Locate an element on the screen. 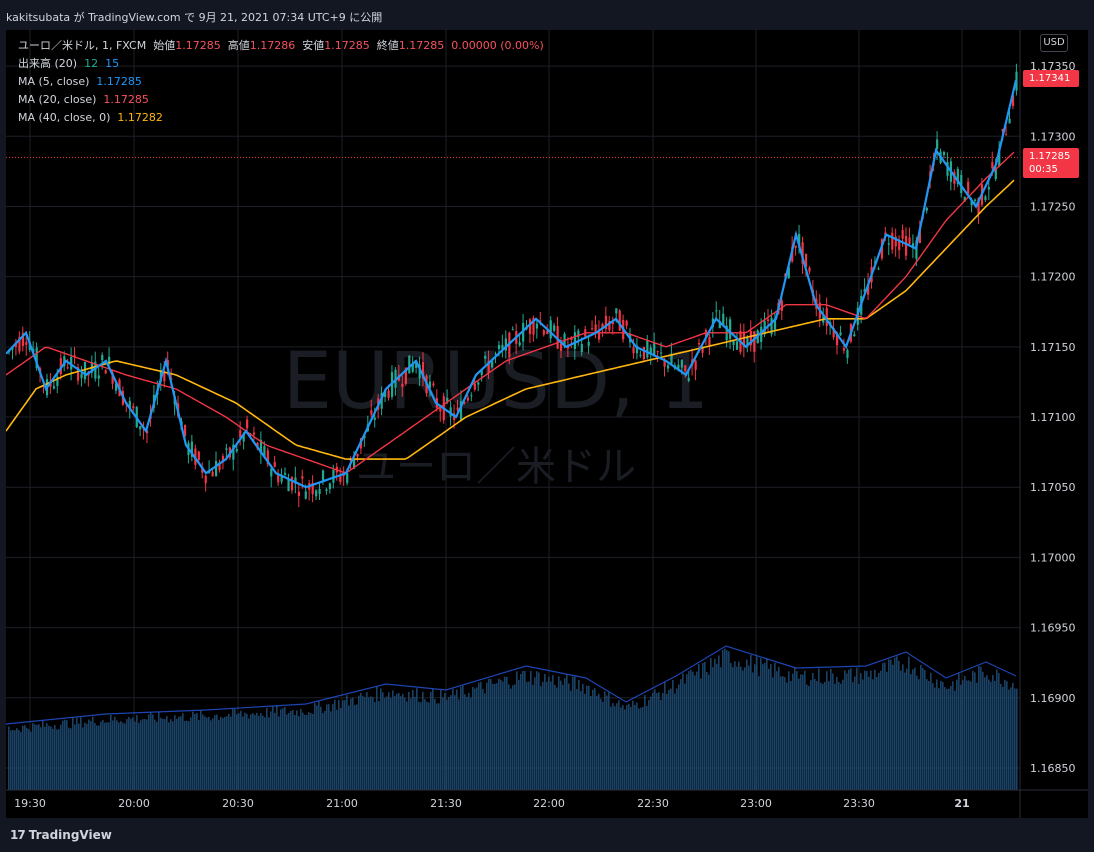  tradingview-brand: 17 TradingView is located at coordinates (61, 835).